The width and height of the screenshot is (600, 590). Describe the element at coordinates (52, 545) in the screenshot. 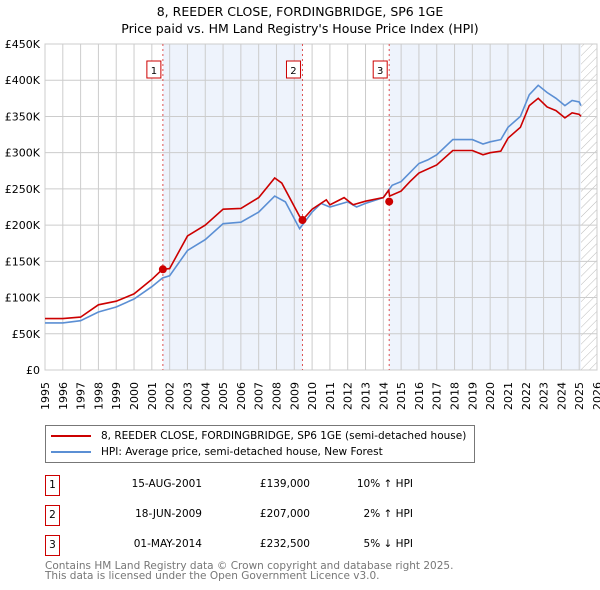

I see `transaction-marker: 3` at that location.